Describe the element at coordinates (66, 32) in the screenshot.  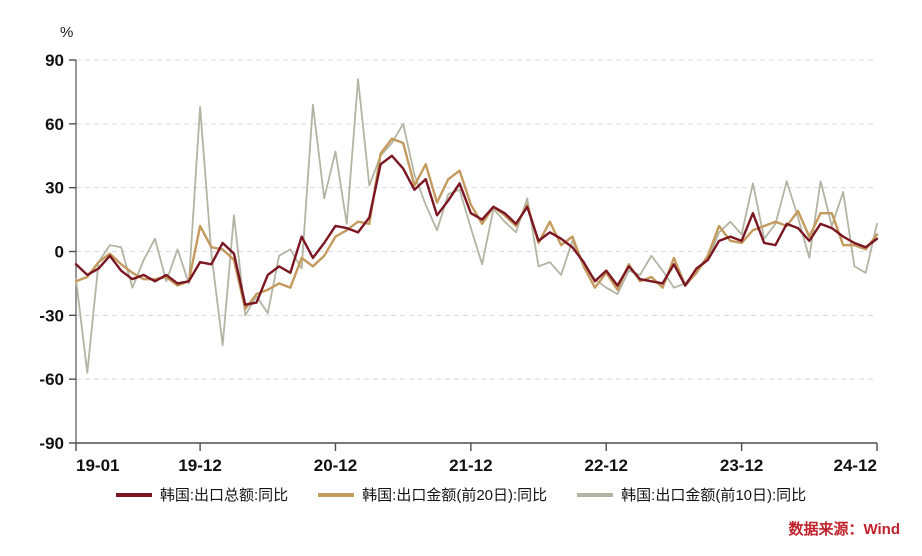
I see `y-axis-unit-label: %` at that location.